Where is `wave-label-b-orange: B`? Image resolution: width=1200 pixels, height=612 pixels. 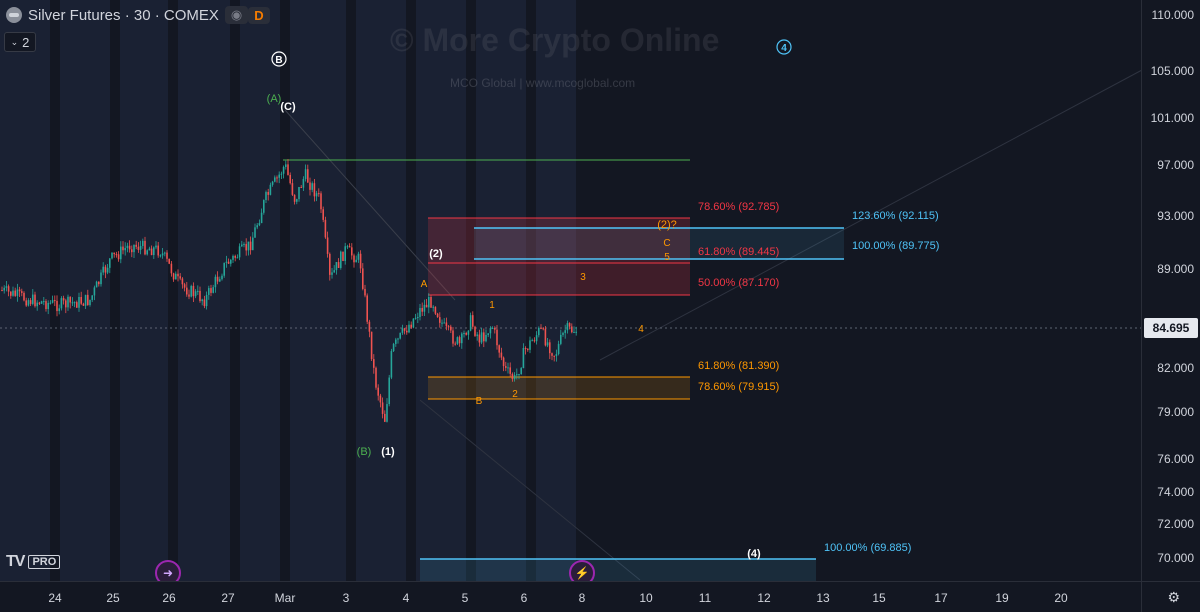 wave-label-b-orange: B is located at coordinates (479, 401).